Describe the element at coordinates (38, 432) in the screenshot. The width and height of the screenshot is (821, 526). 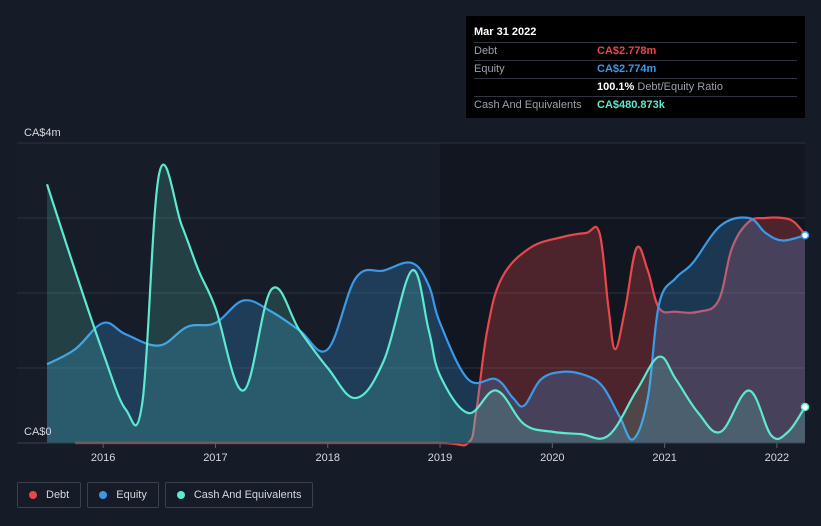
I see `y-axis-bottom-label: CA$0` at that location.